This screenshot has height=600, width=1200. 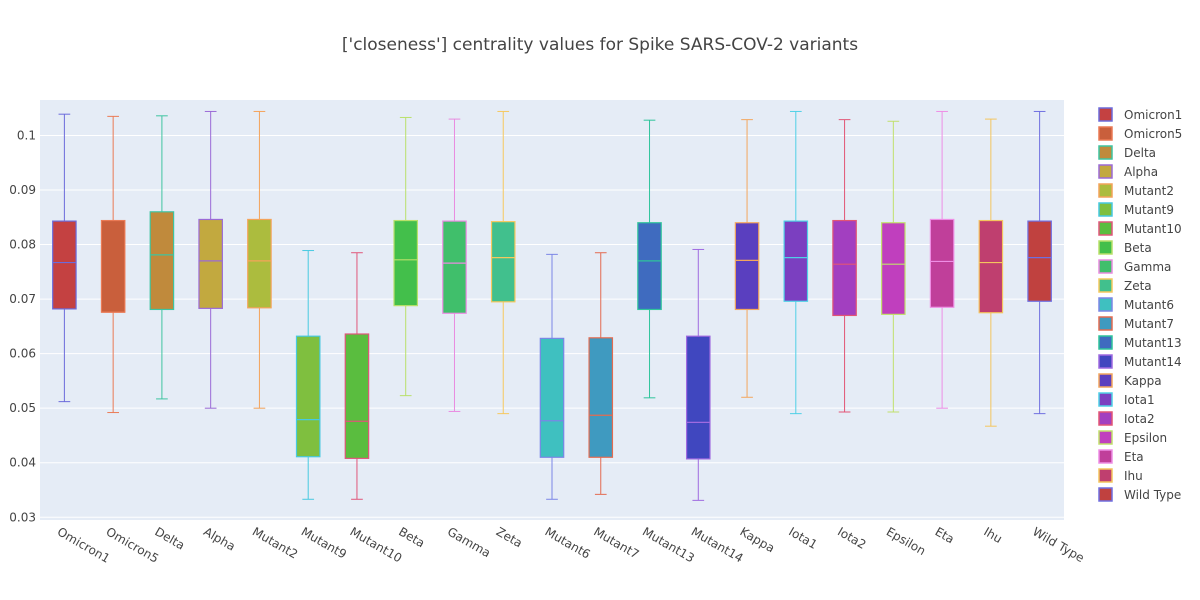 I want to click on box-eta, so click(x=942, y=259).